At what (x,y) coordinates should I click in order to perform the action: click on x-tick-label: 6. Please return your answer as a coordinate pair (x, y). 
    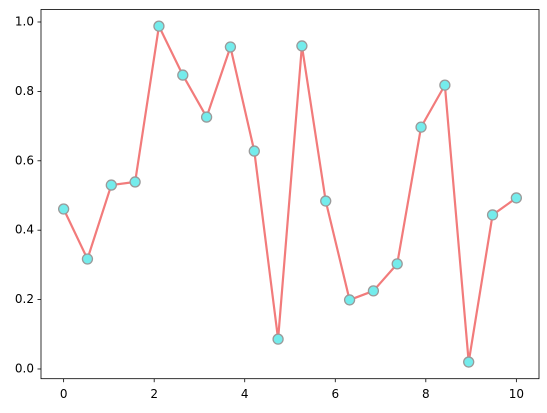
    Looking at the image, I should click on (335, 394).